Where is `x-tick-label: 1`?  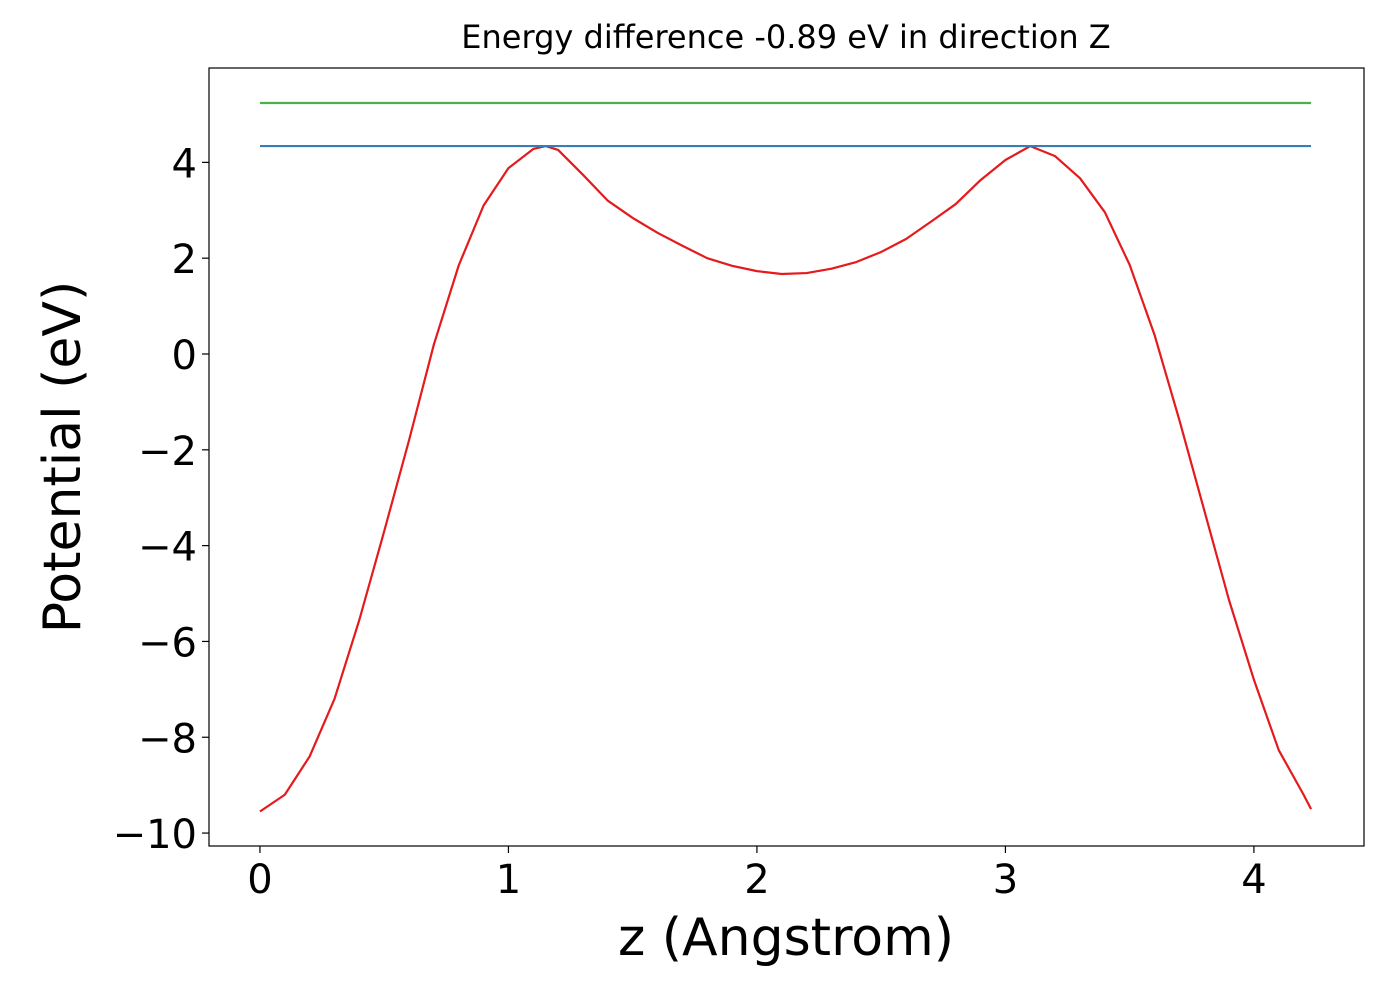
x-tick-label: 1 is located at coordinates (508, 880).